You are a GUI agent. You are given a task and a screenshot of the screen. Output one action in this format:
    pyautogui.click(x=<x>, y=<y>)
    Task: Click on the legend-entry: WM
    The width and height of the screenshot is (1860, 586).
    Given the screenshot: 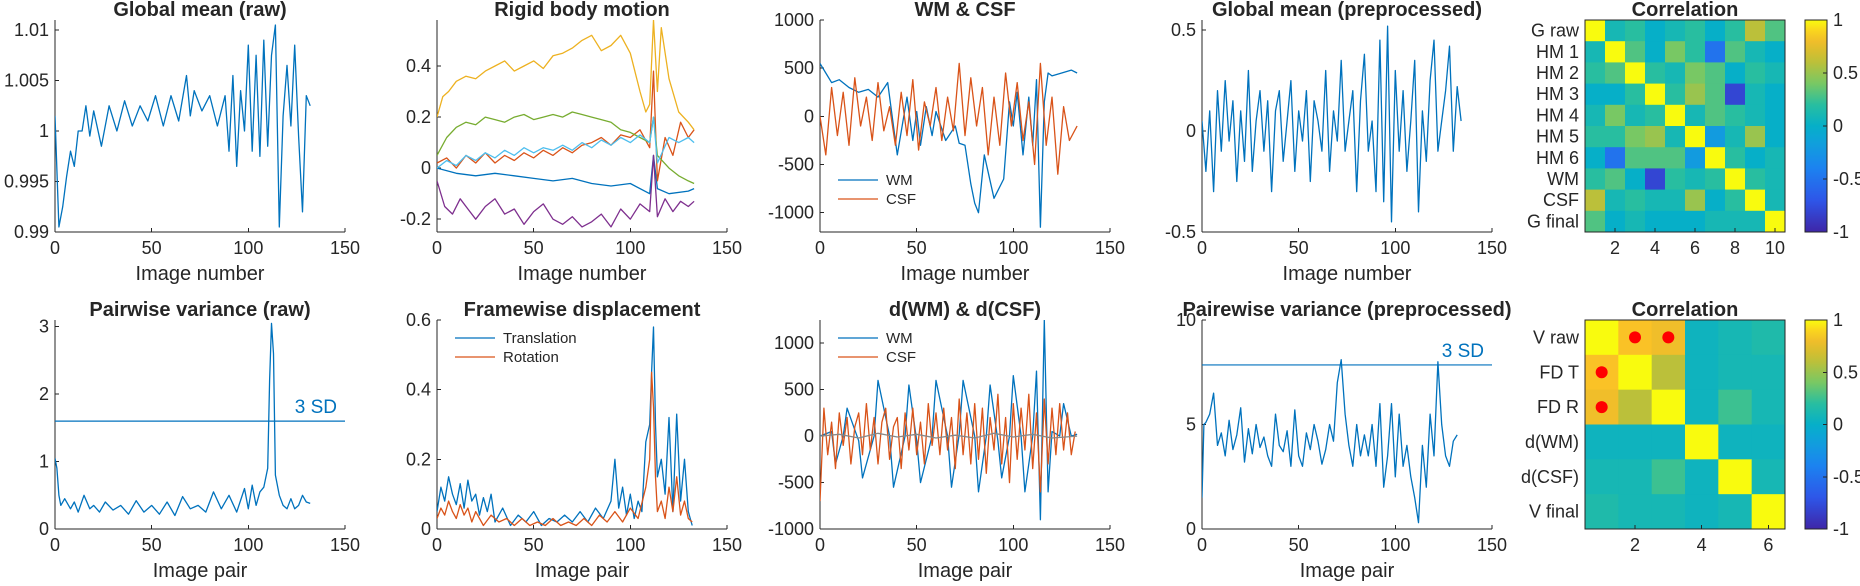 What is the action you would take?
    pyautogui.click(x=899, y=338)
    